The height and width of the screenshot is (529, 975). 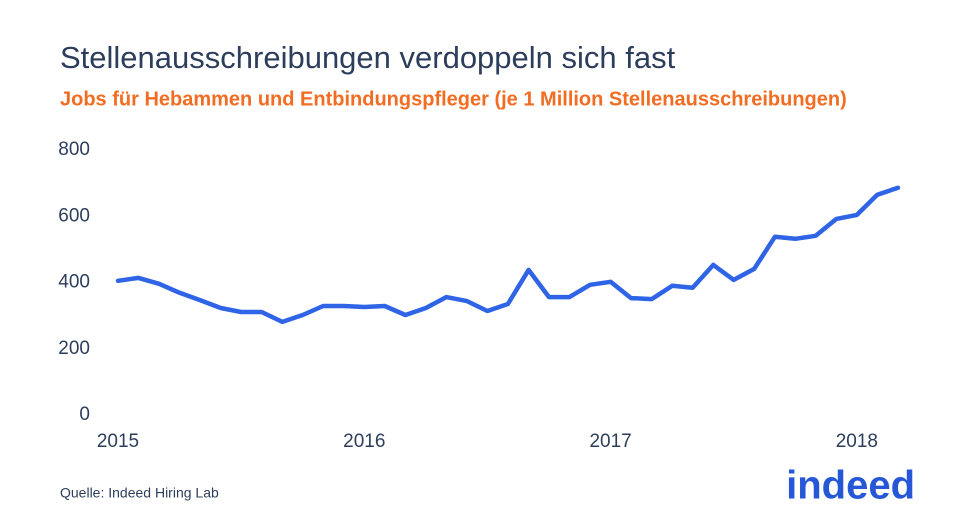 What do you see at coordinates (857, 441) in the screenshot?
I see `x-tick-label: 2018` at bounding box center [857, 441].